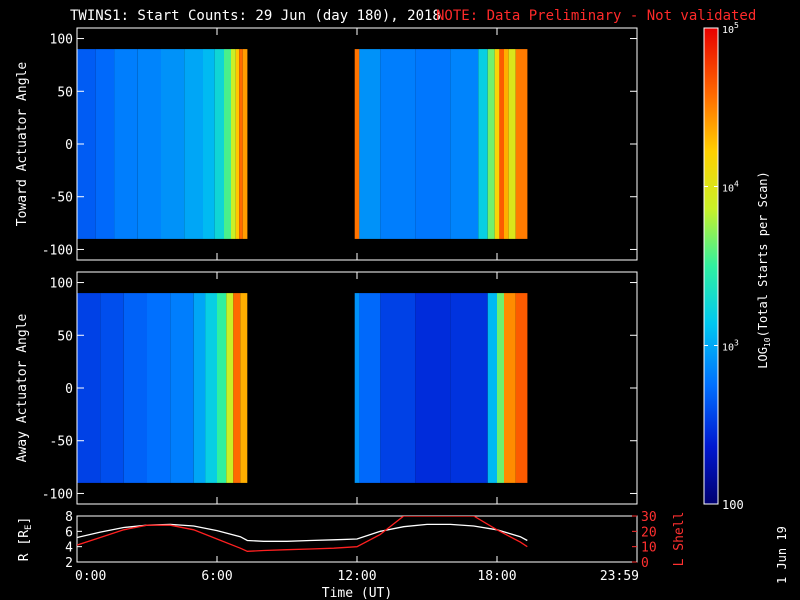 The height and width of the screenshot is (600, 800). I want to click on toward-ytick-label: 50, so click(65, 92).